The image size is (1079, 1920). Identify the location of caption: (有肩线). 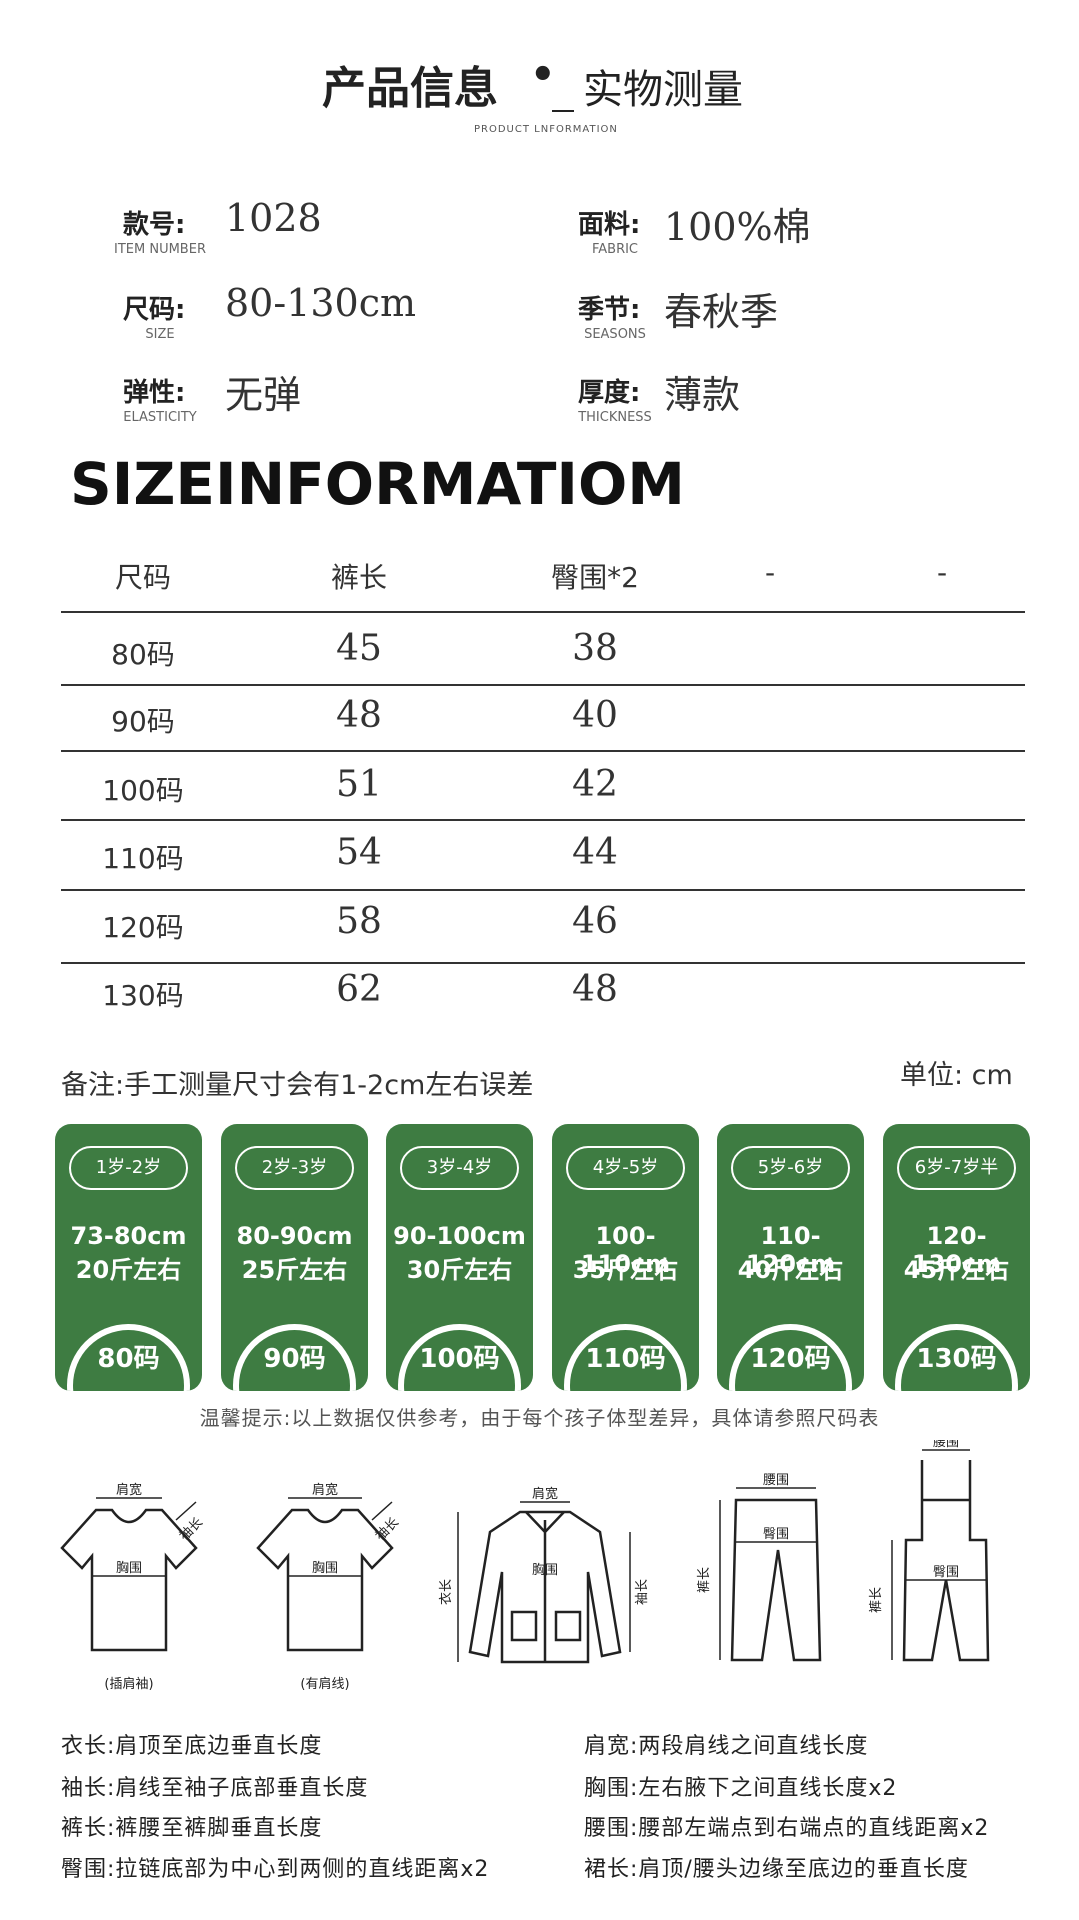
(324, 1684).